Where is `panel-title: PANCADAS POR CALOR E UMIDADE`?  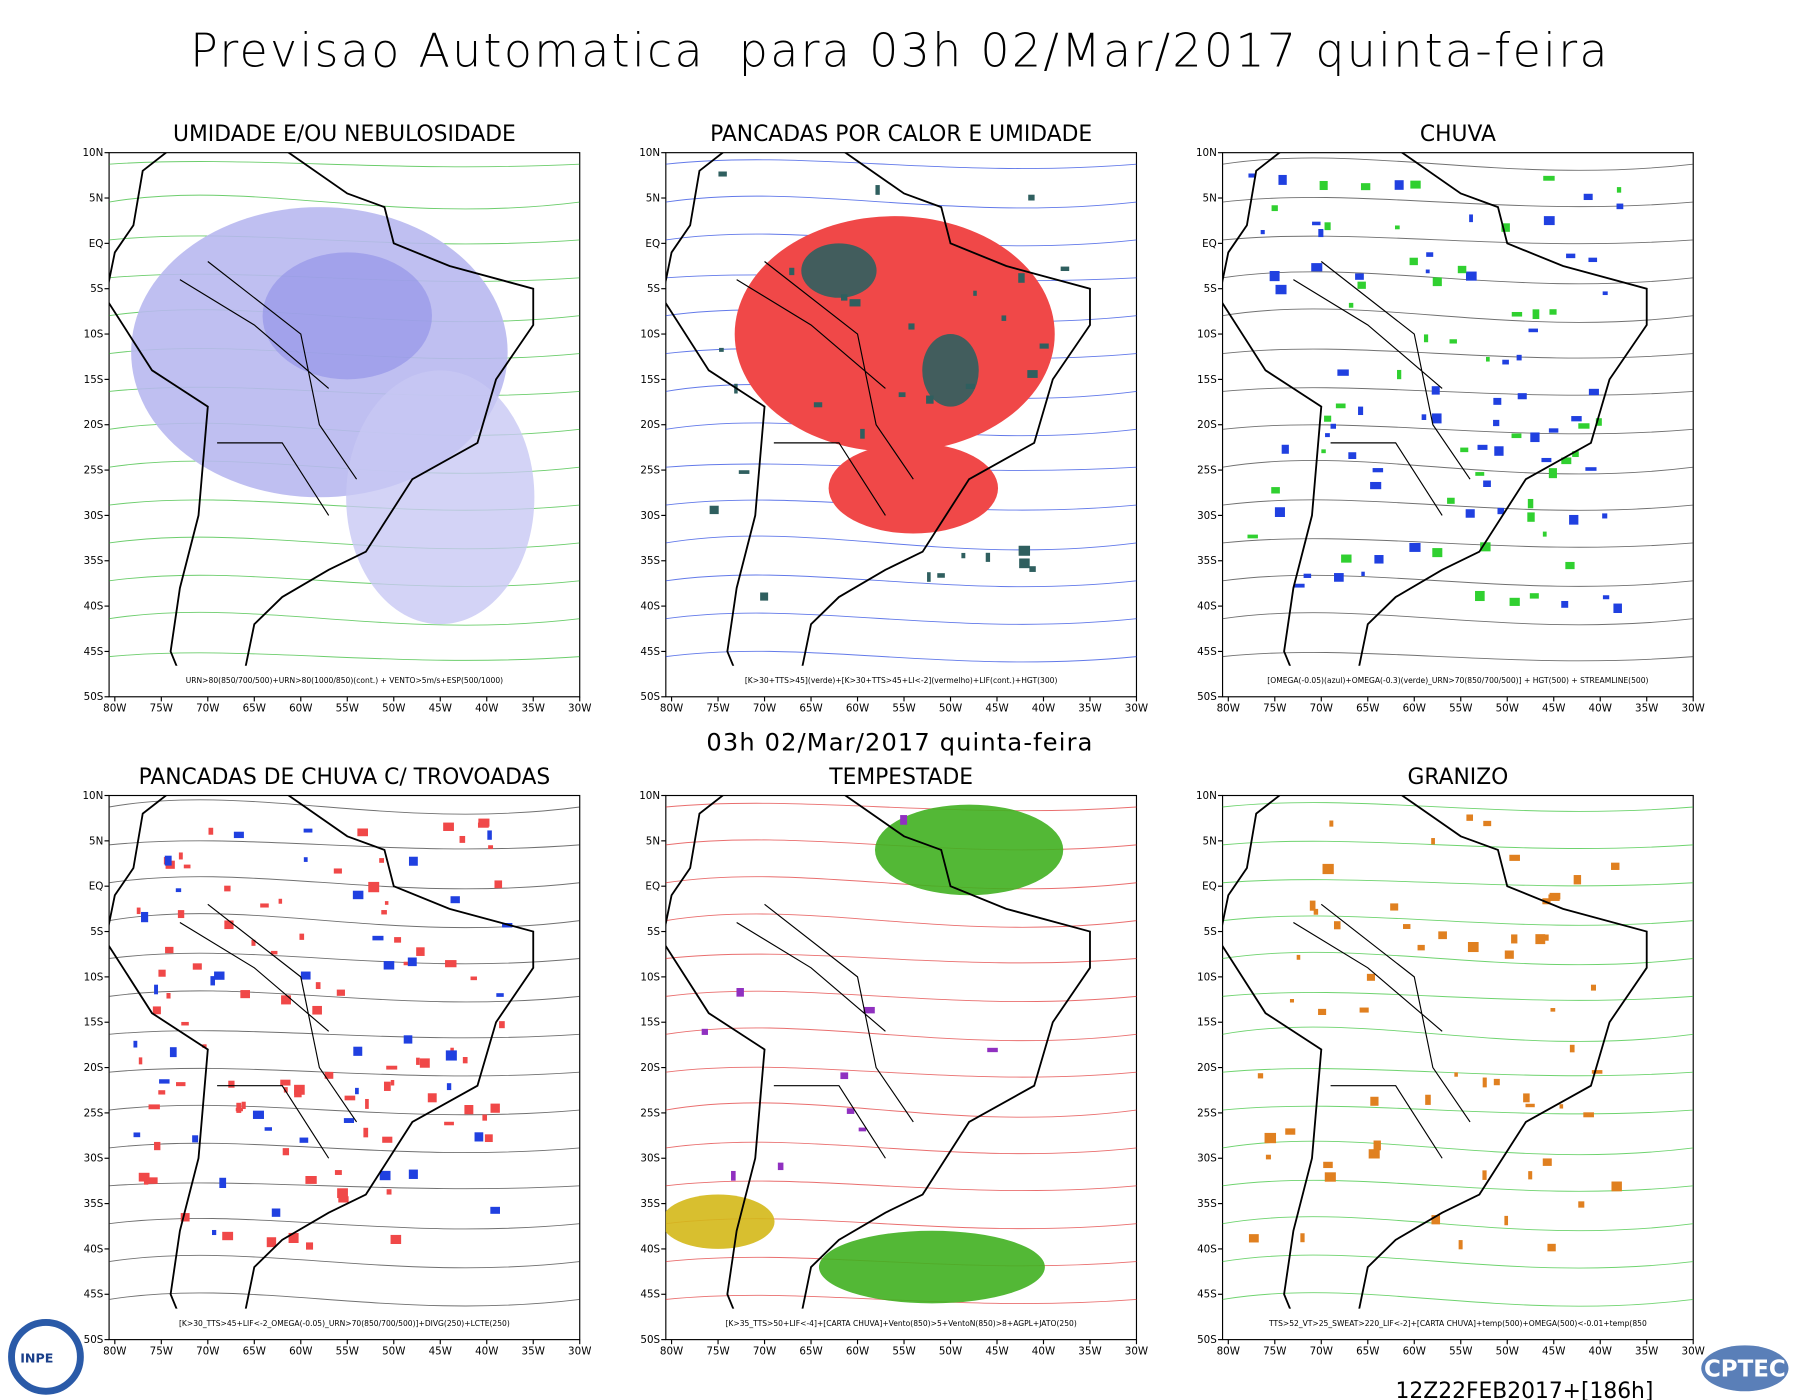 panel-title: PANCADAS POR CALOR E UMIDADE is located at coordinates (901, 134).